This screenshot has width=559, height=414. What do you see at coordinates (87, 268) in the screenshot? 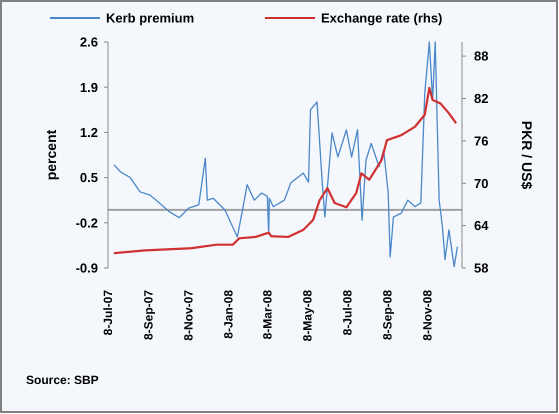
I see `y-tick-label: -0.9` at bounding box center [87, 268].